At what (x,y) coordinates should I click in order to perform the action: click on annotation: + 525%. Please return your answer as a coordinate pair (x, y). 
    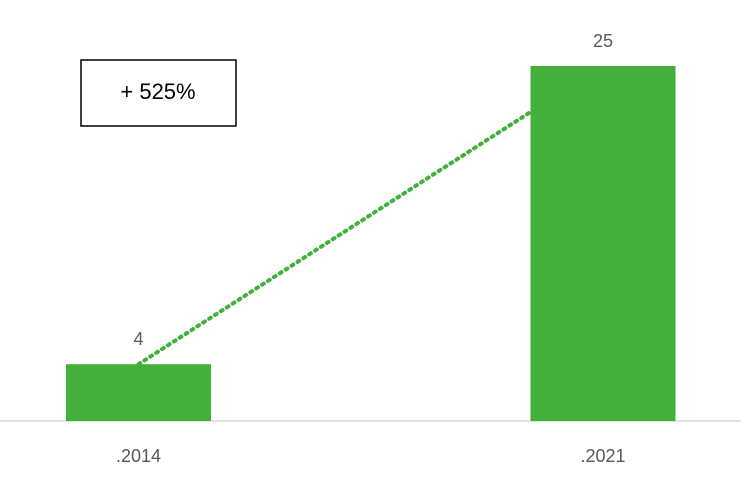
    Looking at the image, I should click on (157, 91).